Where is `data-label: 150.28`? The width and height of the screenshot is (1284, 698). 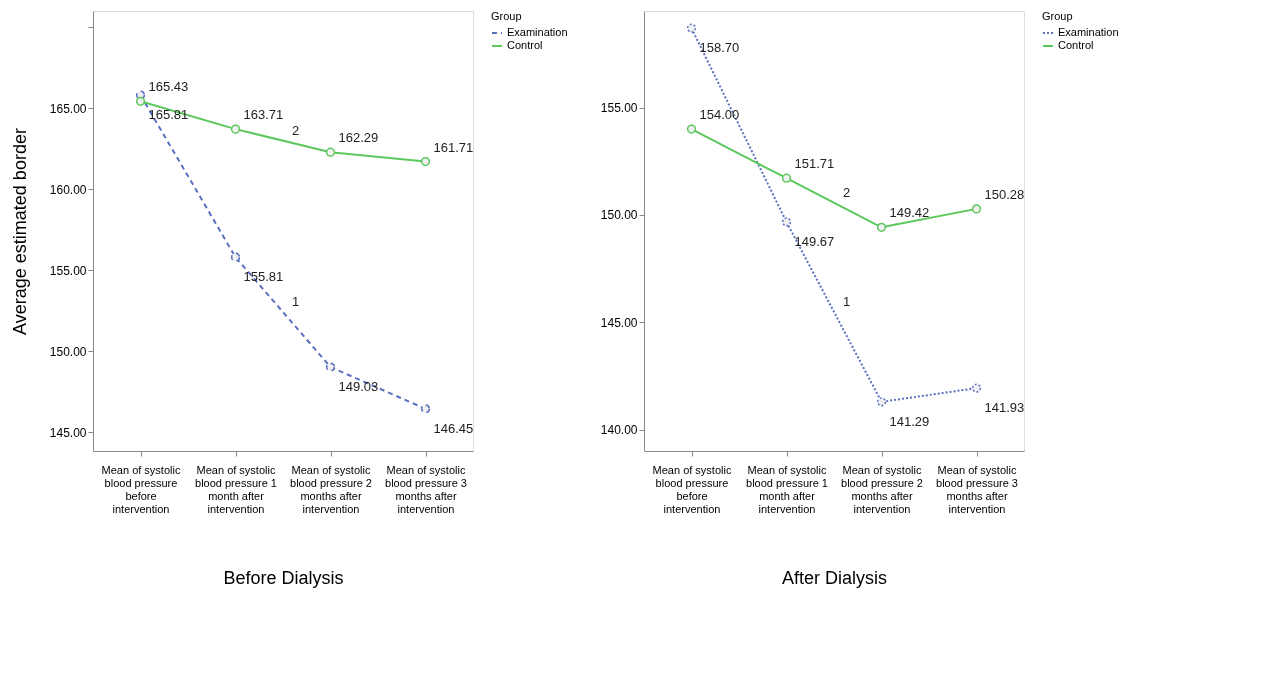
data-label: 150.28 is located at coordinates (1004, 194).